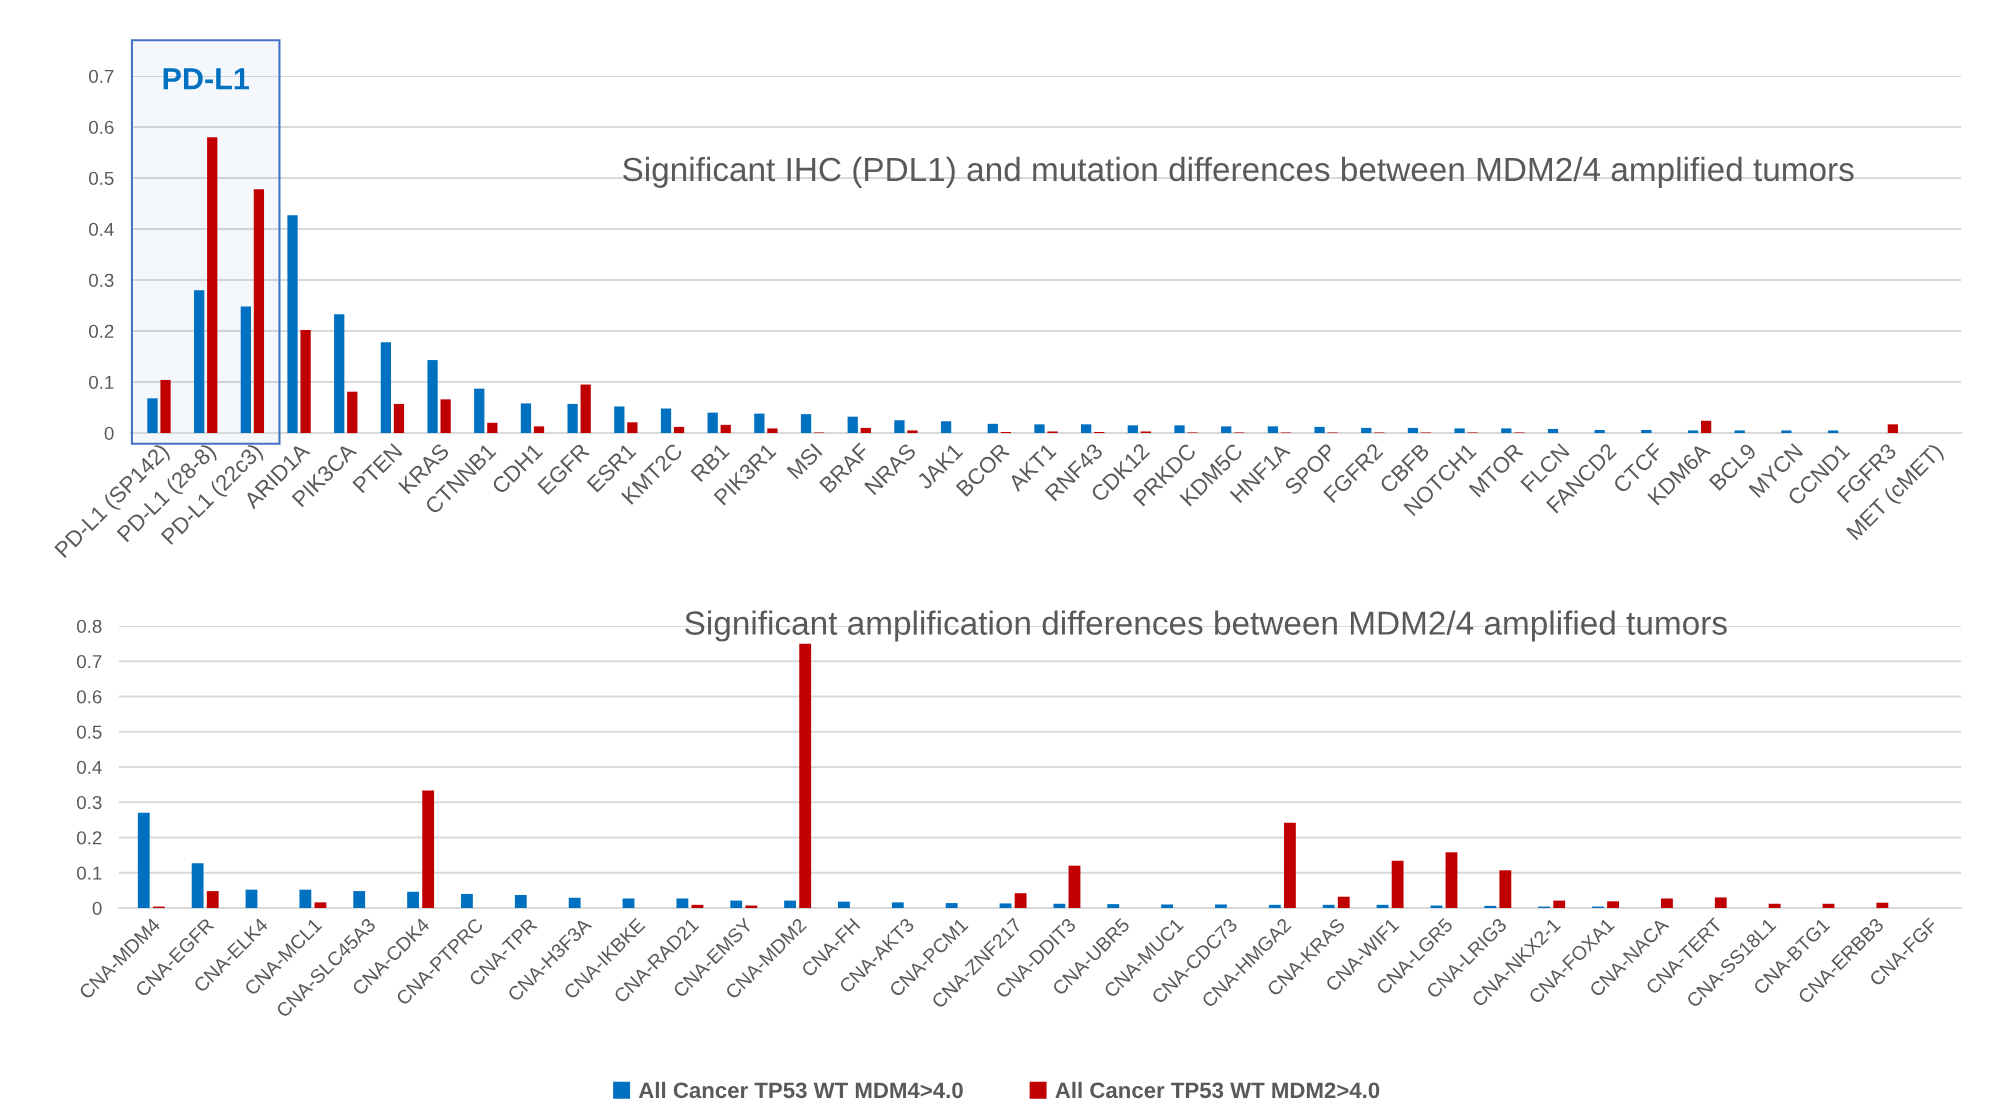 This screenshot has height=1117, width=1994. What do you see at coordinates (101, 382) in the screenshot?
I see `y-tick-label: 0.1` at bounding box center [101, 382].